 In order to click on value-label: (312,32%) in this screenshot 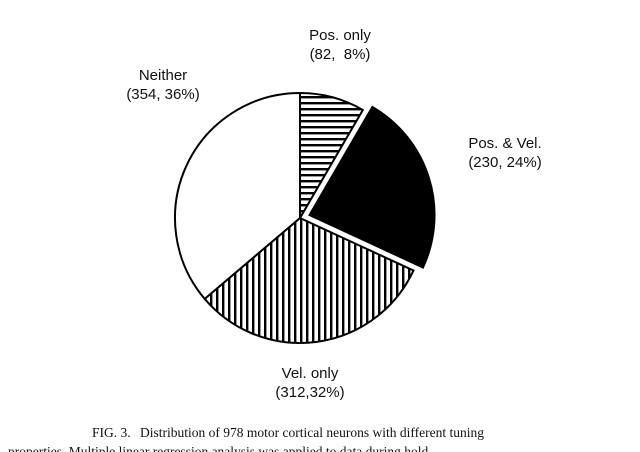, I will do `click(309, 392)`.